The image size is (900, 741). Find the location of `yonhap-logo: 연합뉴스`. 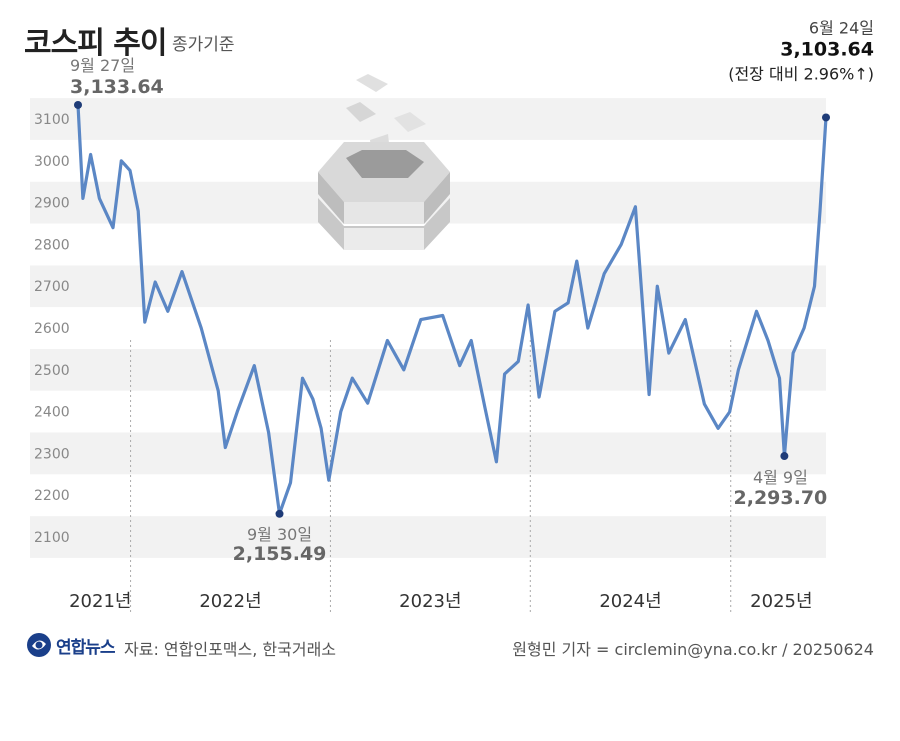

yonhap-logo: 연합뉴스 is located at coordinates (71, 645).